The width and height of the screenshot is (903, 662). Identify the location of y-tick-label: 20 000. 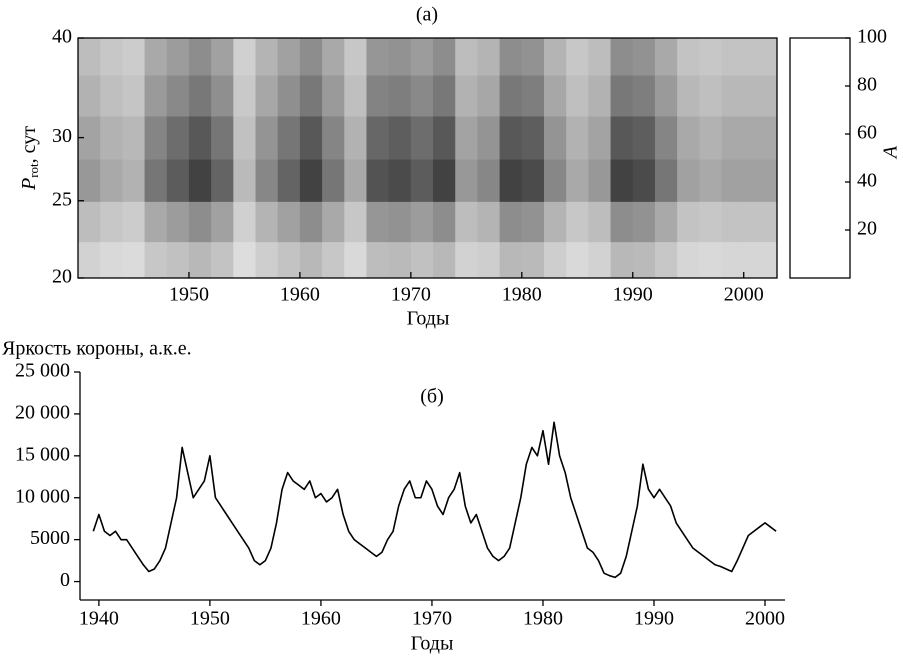
(42, 413).